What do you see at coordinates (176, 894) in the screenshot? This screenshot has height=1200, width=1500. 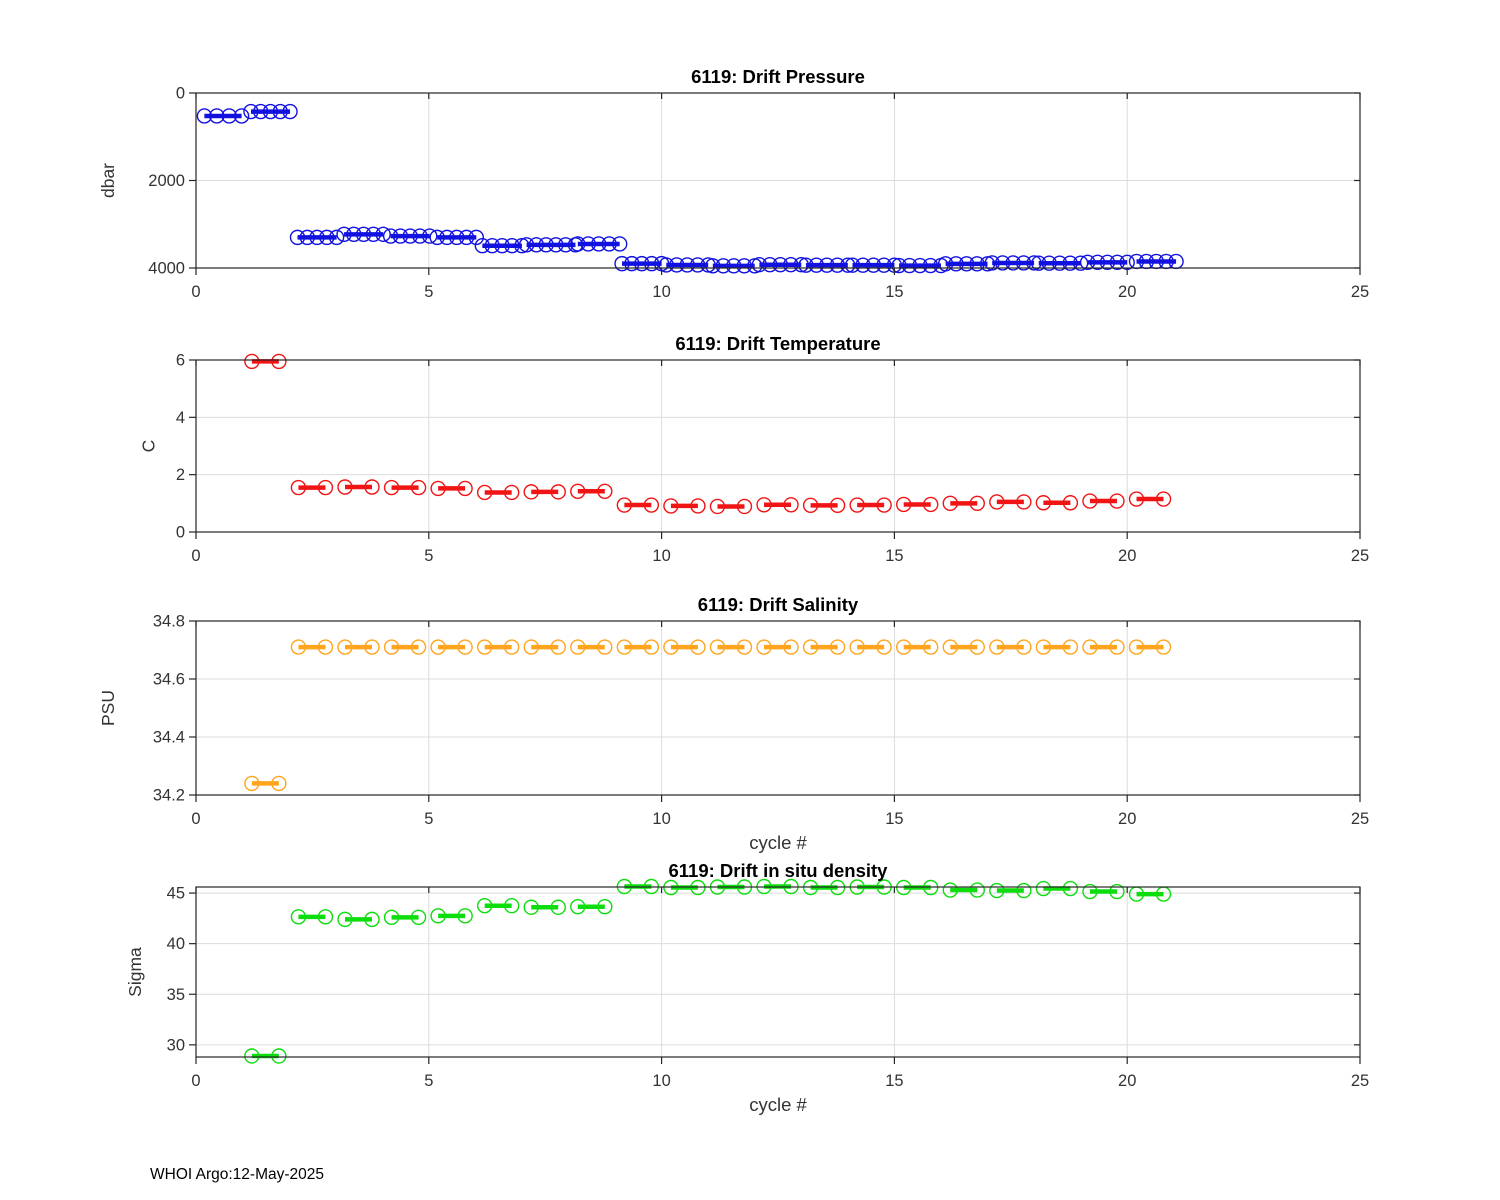 I see `y-tick-label: 45` at bounding box center [176, 894].